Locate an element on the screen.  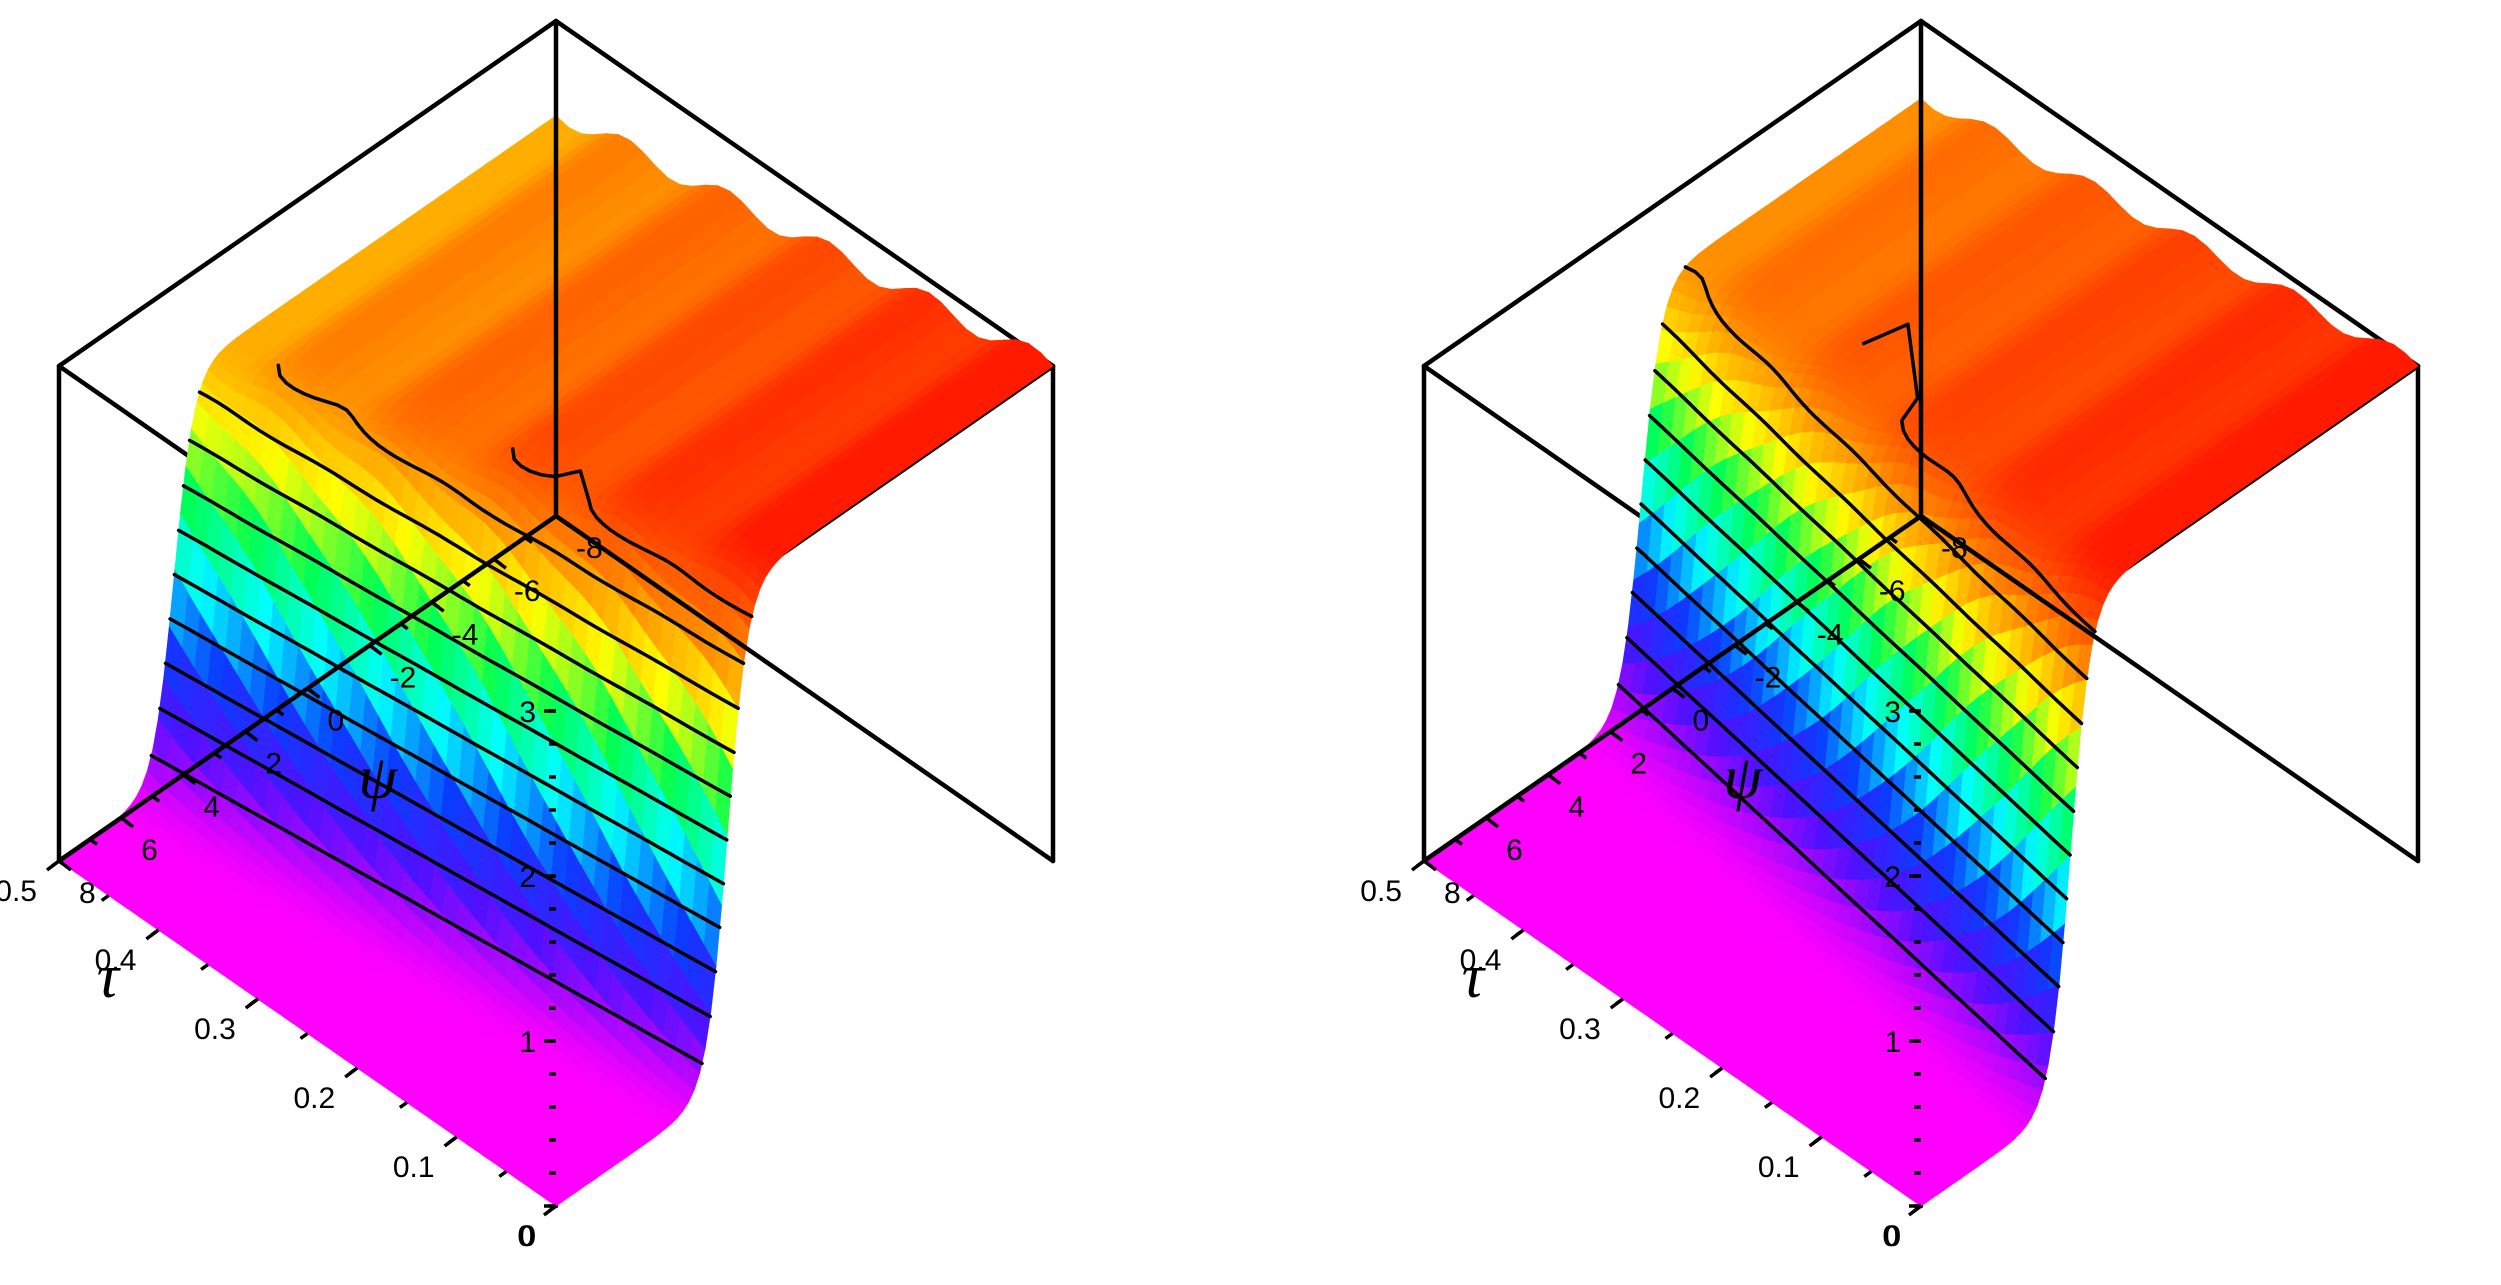
tau-tick-label: 0.3 is located at coordinates (215, 1029).